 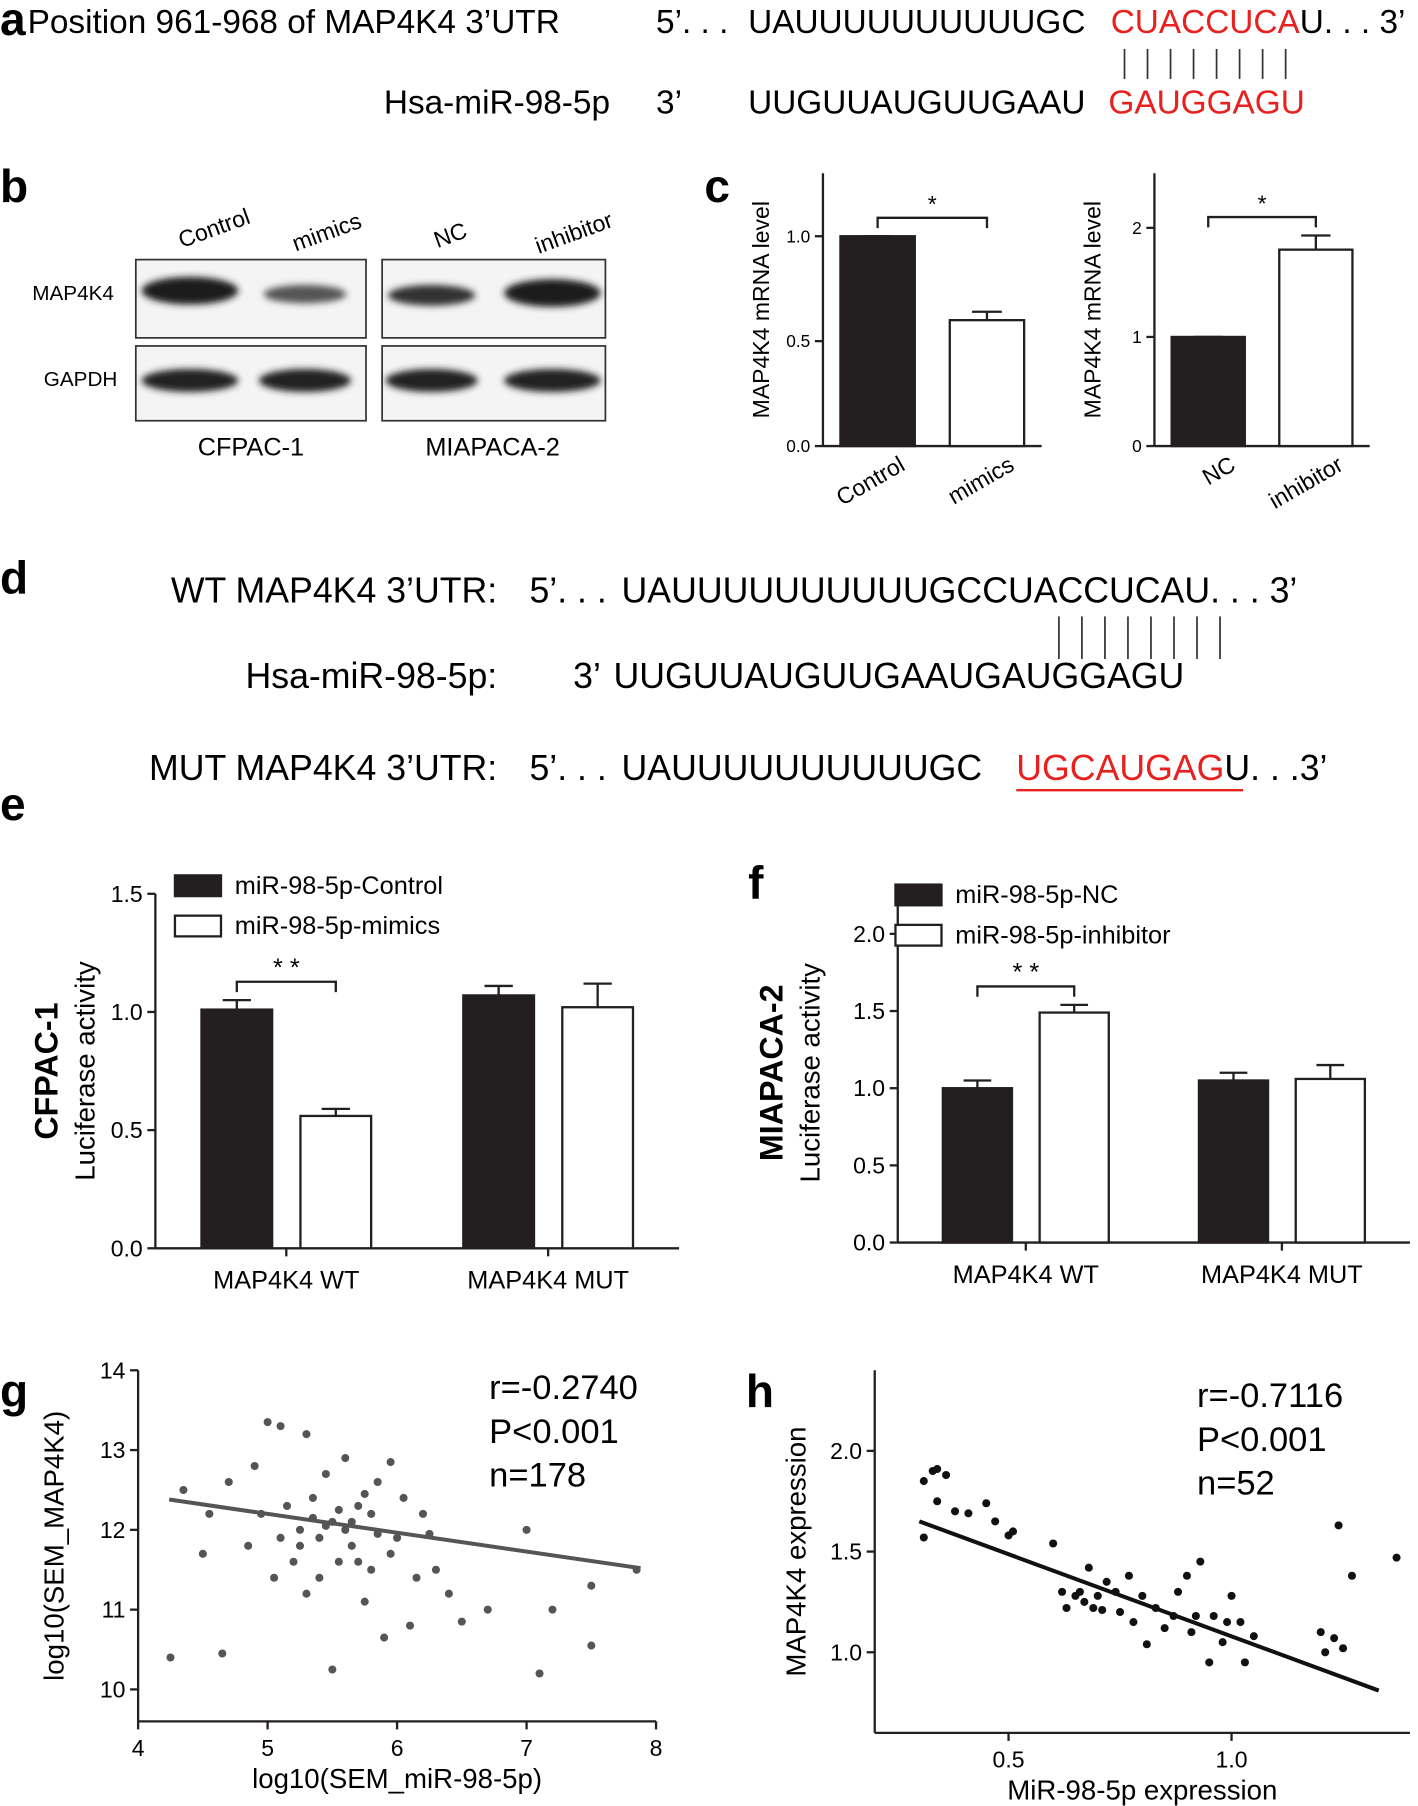 I want to click on site: UGCAUGAG, so click(x=1120, y=768).